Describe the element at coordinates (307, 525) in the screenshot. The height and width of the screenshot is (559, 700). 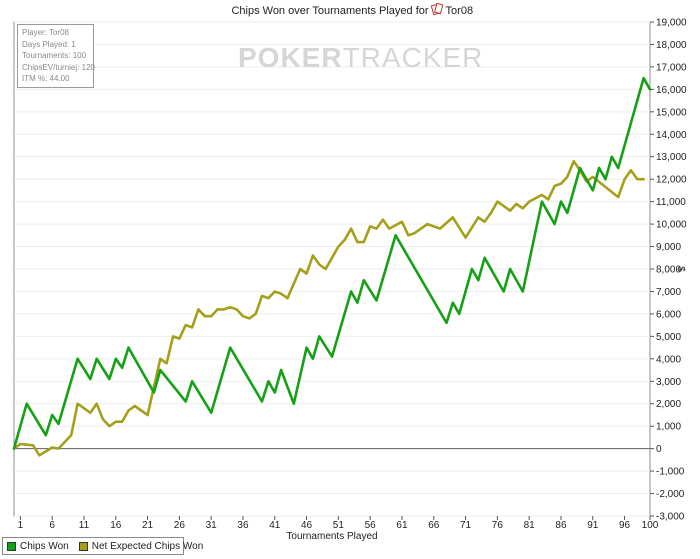
I see `x-tick-label: 46` at that location.